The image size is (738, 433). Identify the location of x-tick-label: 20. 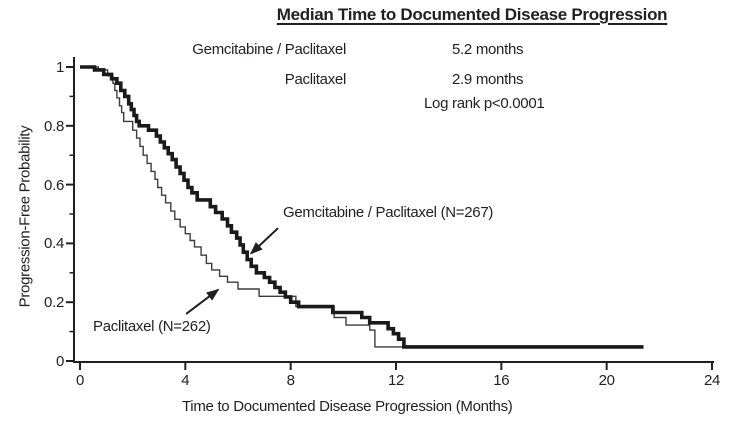
(606, 380).